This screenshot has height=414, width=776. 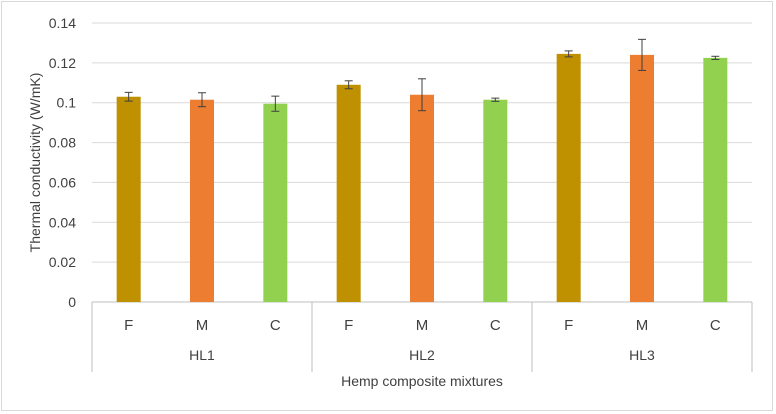 What do you see at coordinates (422, 381) in the screenshot?
I see `x-axis-label: Hemp composite mixtures` at bounding box center [422, 381].